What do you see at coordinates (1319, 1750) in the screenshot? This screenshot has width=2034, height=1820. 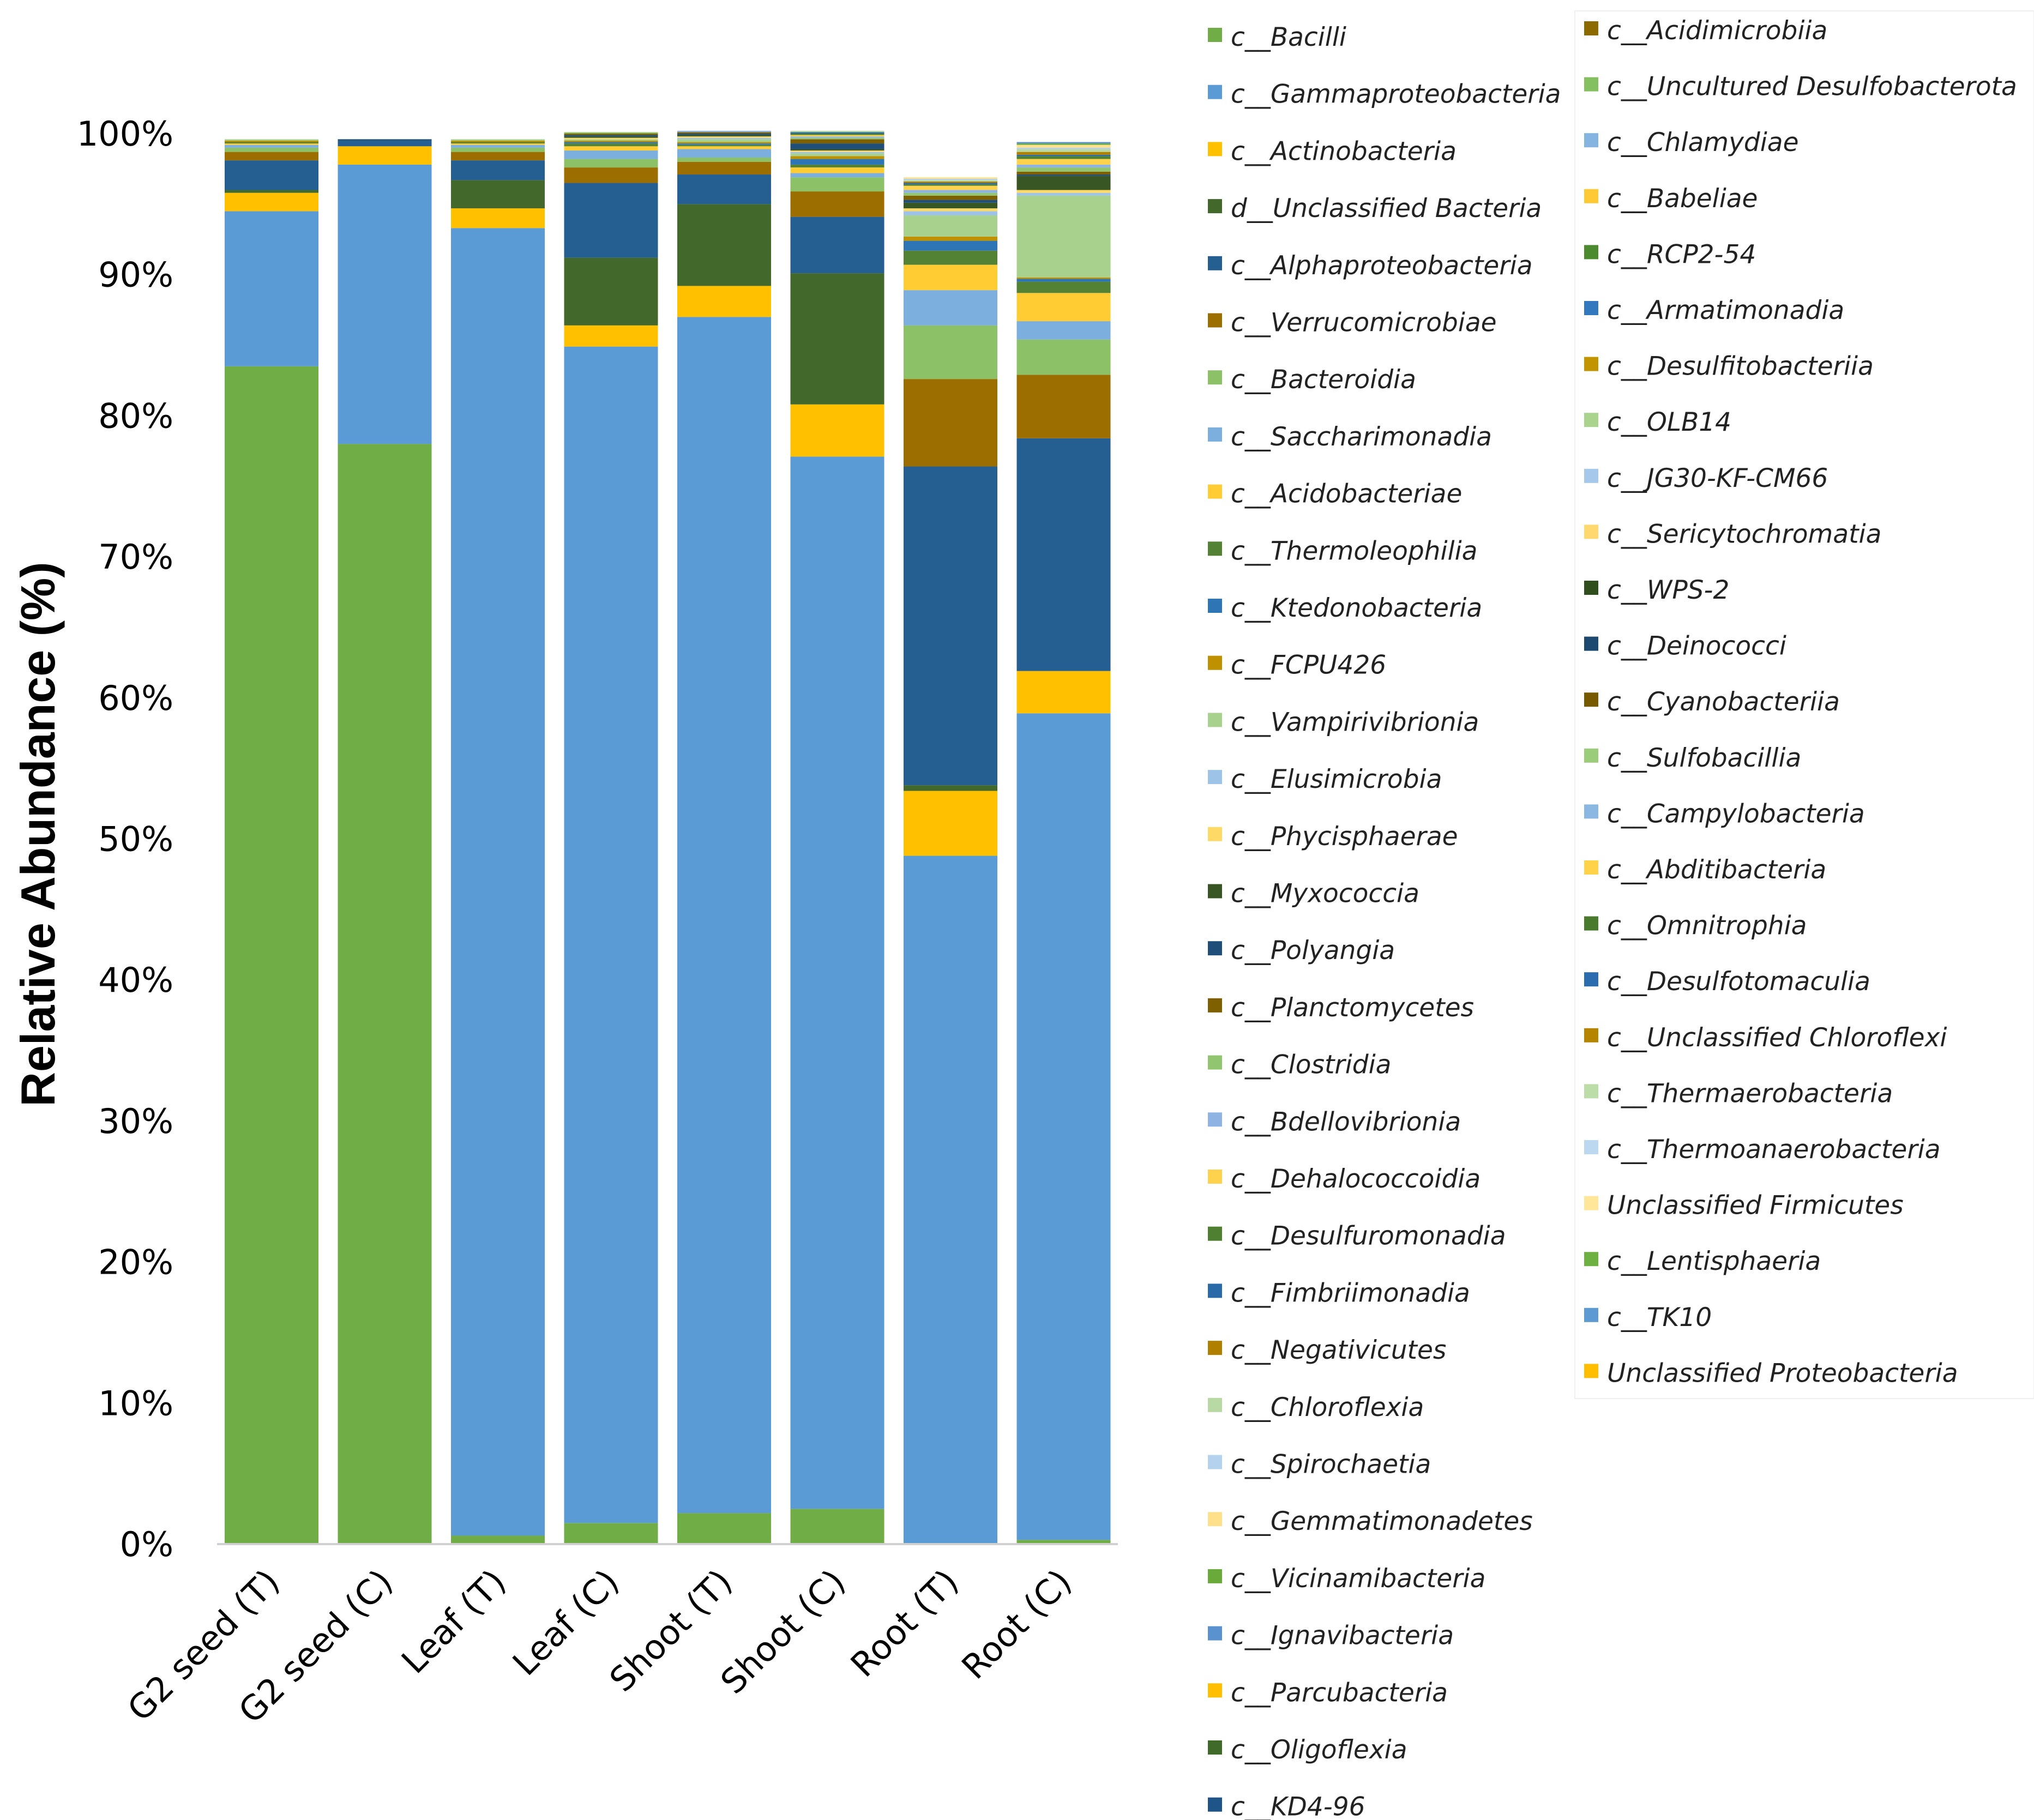 I see `legend-label: c__Oligoflexia` at bounding box center [1319, 1750].